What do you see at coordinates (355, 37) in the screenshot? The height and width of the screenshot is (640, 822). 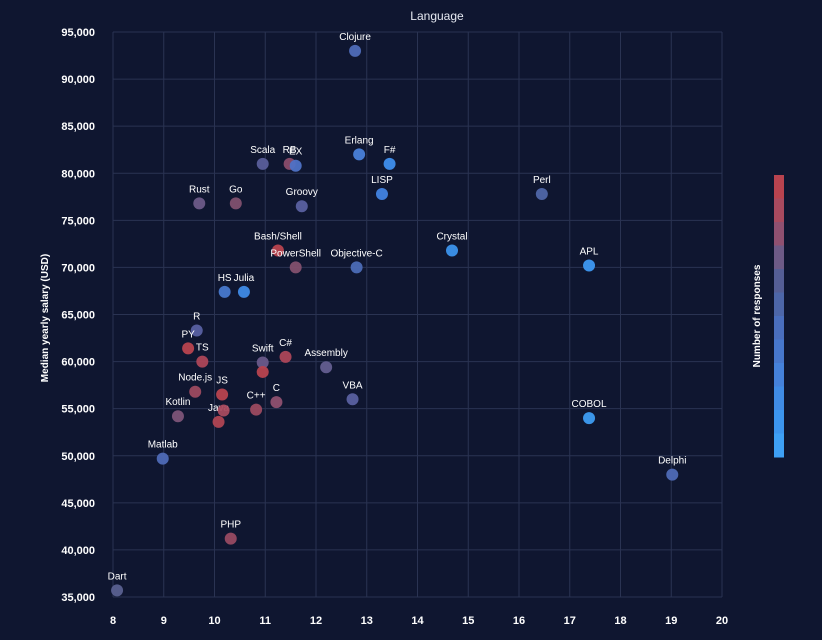 I see `point-label: Clojure` at bounding box center [355, 37].